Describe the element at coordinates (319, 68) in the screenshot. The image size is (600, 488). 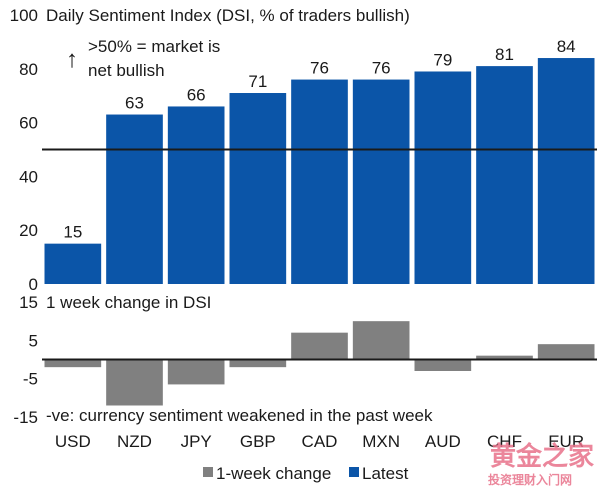
I see `data-label-cad: 76` at that location.